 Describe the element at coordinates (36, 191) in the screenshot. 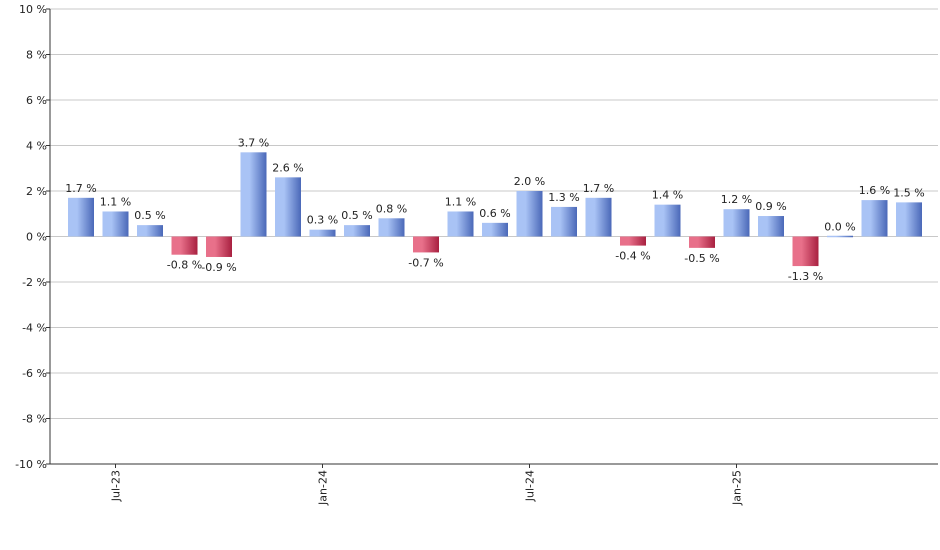

I see `y-tick-label: 2 %` at that location.